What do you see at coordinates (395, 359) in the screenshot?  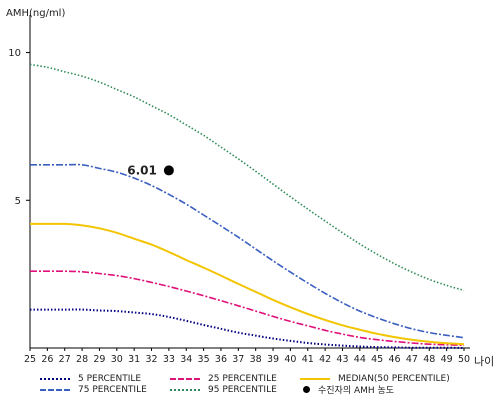 I see `x-tick-label: 46` at bounding box center [395, 359].